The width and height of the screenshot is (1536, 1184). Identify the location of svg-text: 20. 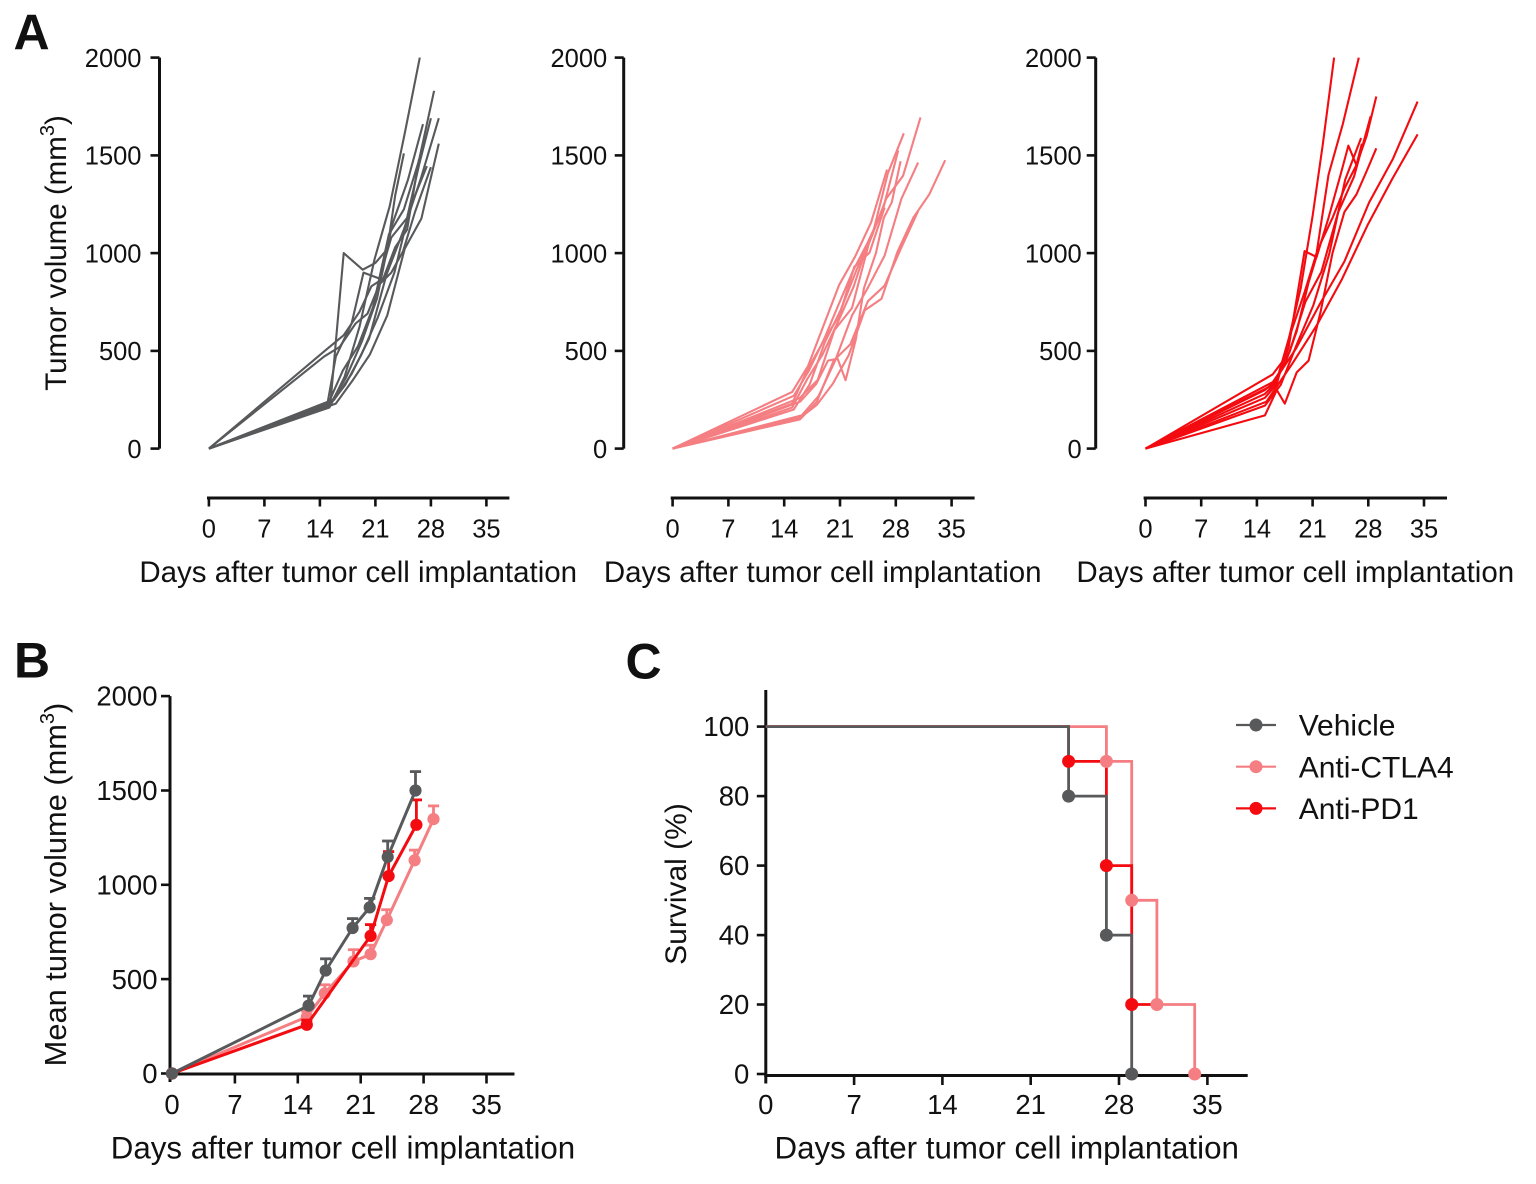
(734, 1004).